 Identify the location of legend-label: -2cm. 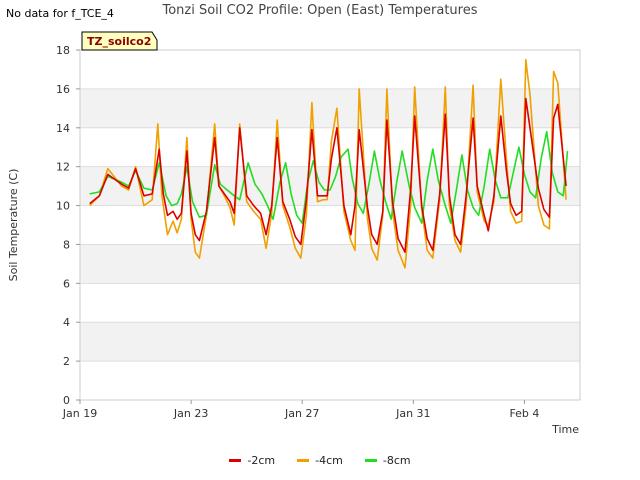
(261, 460).